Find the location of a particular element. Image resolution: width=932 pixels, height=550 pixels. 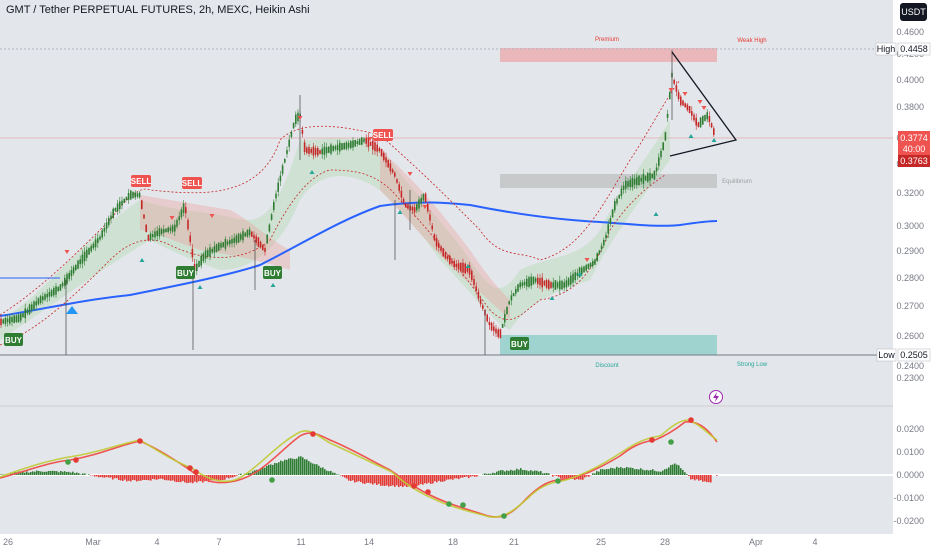

discount-zone is located at coordinates (608, 345).